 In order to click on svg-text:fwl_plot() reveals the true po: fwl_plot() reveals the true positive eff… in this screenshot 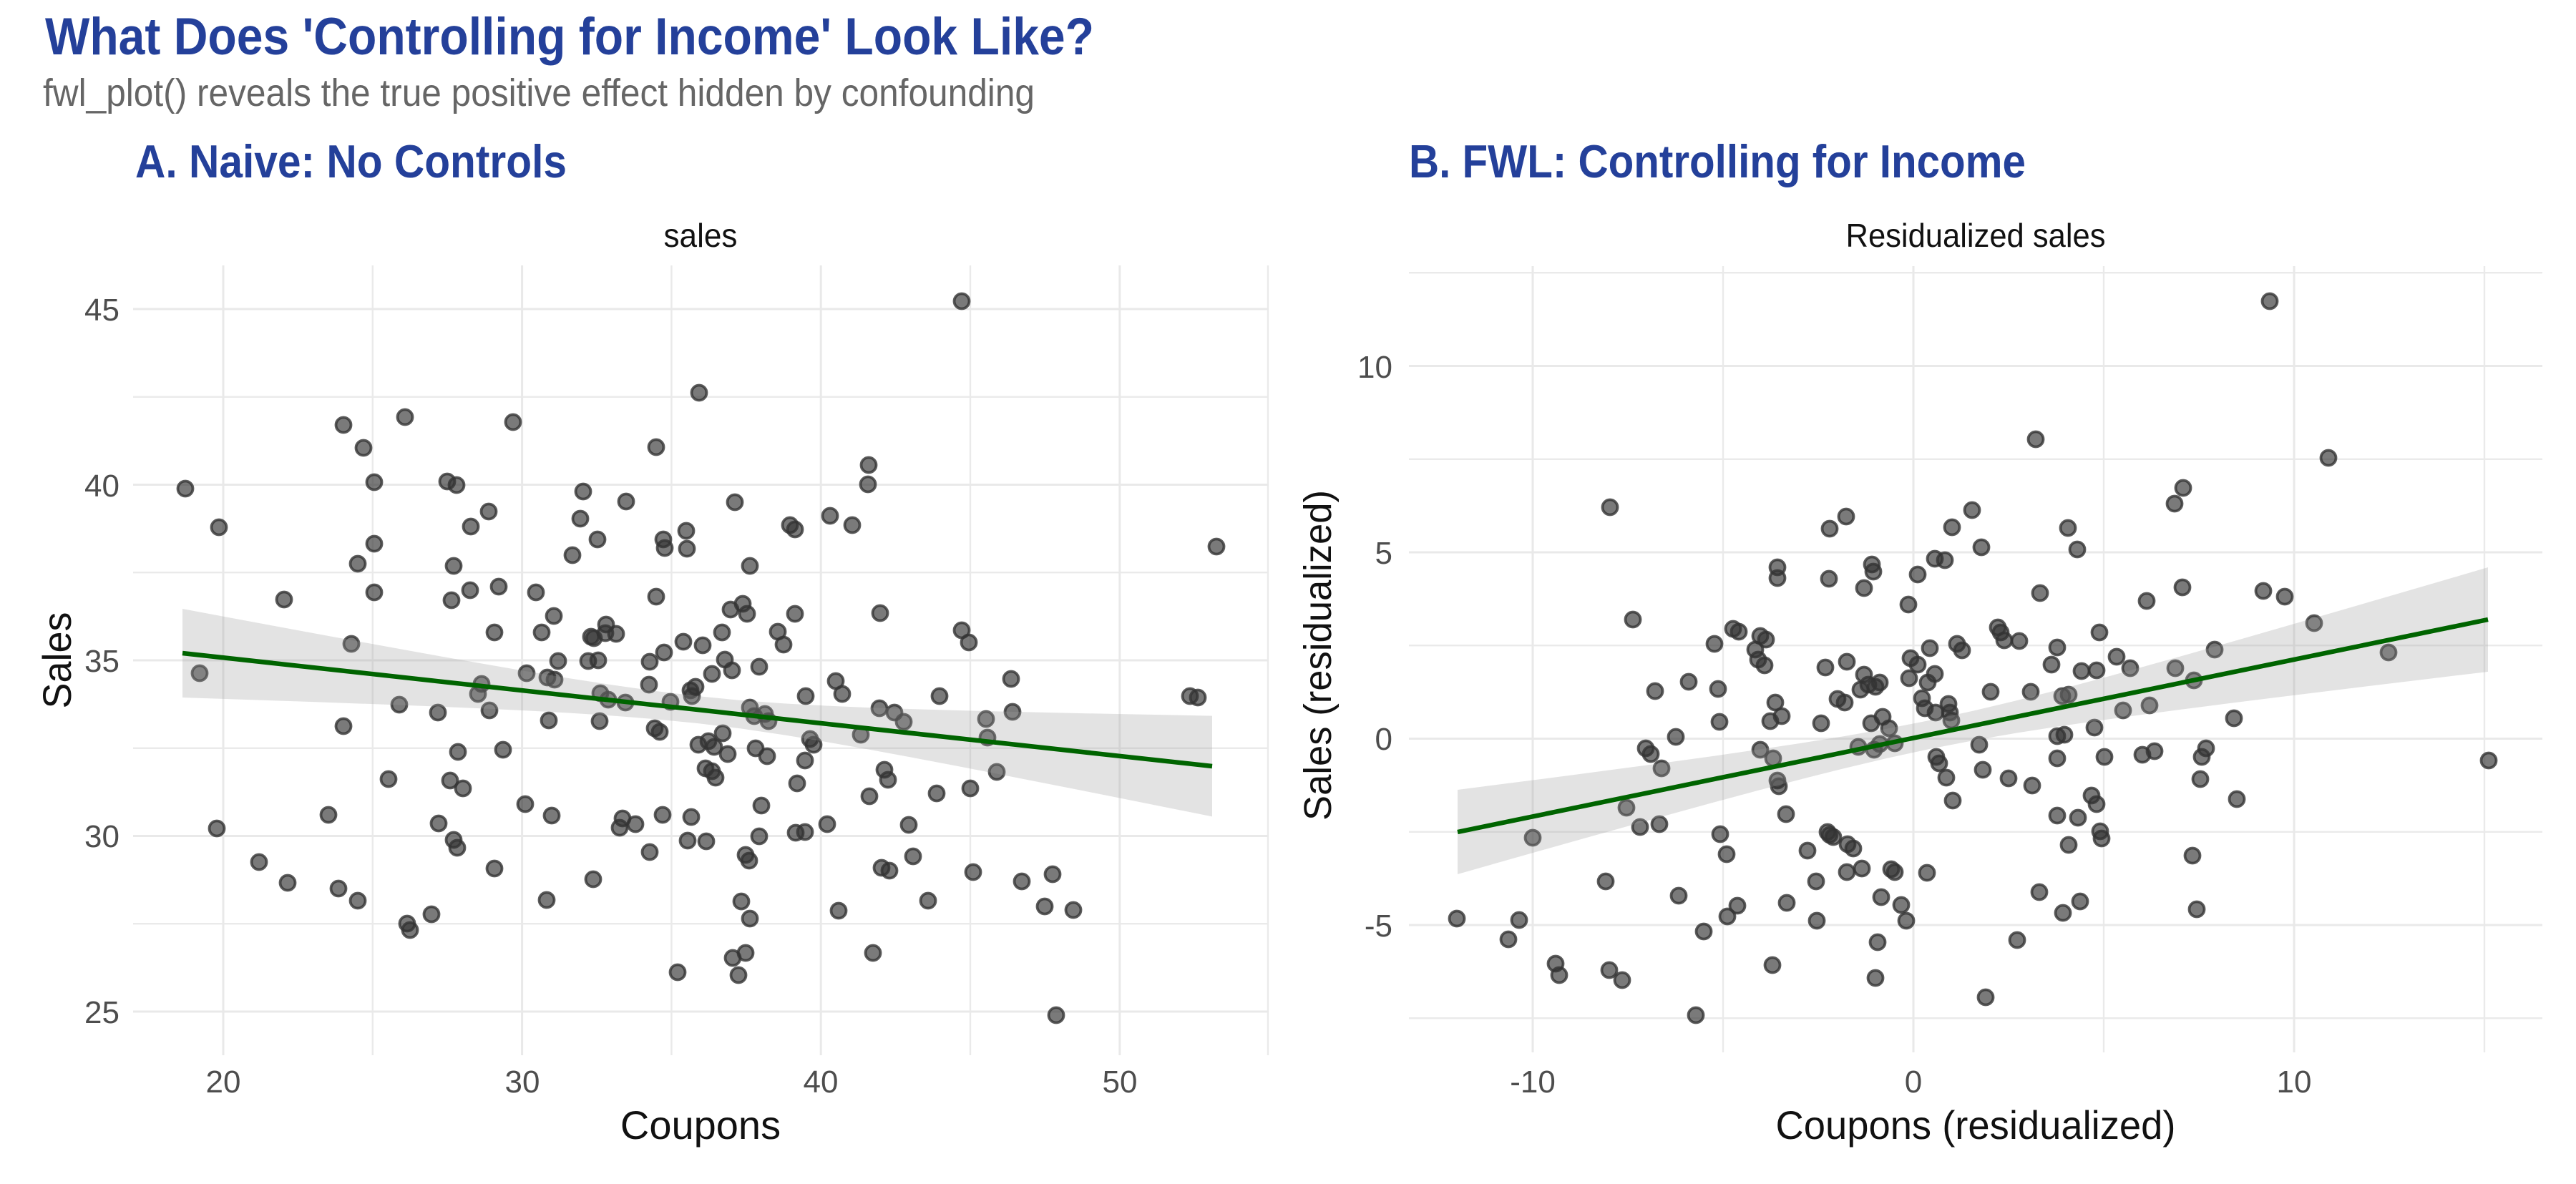, I will do `click(539, 93)`.